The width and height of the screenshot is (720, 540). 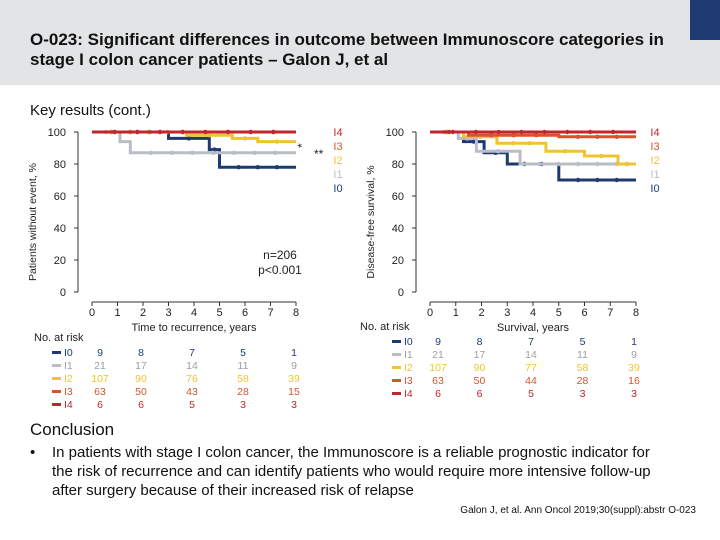 What do you see at coordinates (296, 313) in the screenshot?
I see `chart1-x-tick-label: 8` at bounding box center [296, 313].